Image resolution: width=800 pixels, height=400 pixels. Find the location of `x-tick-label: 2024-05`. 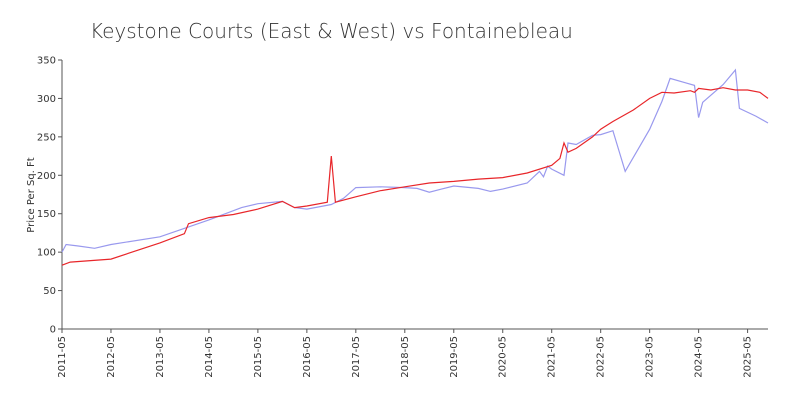

x-tick-label: 2024-05 is located at coordinates (699, 357).